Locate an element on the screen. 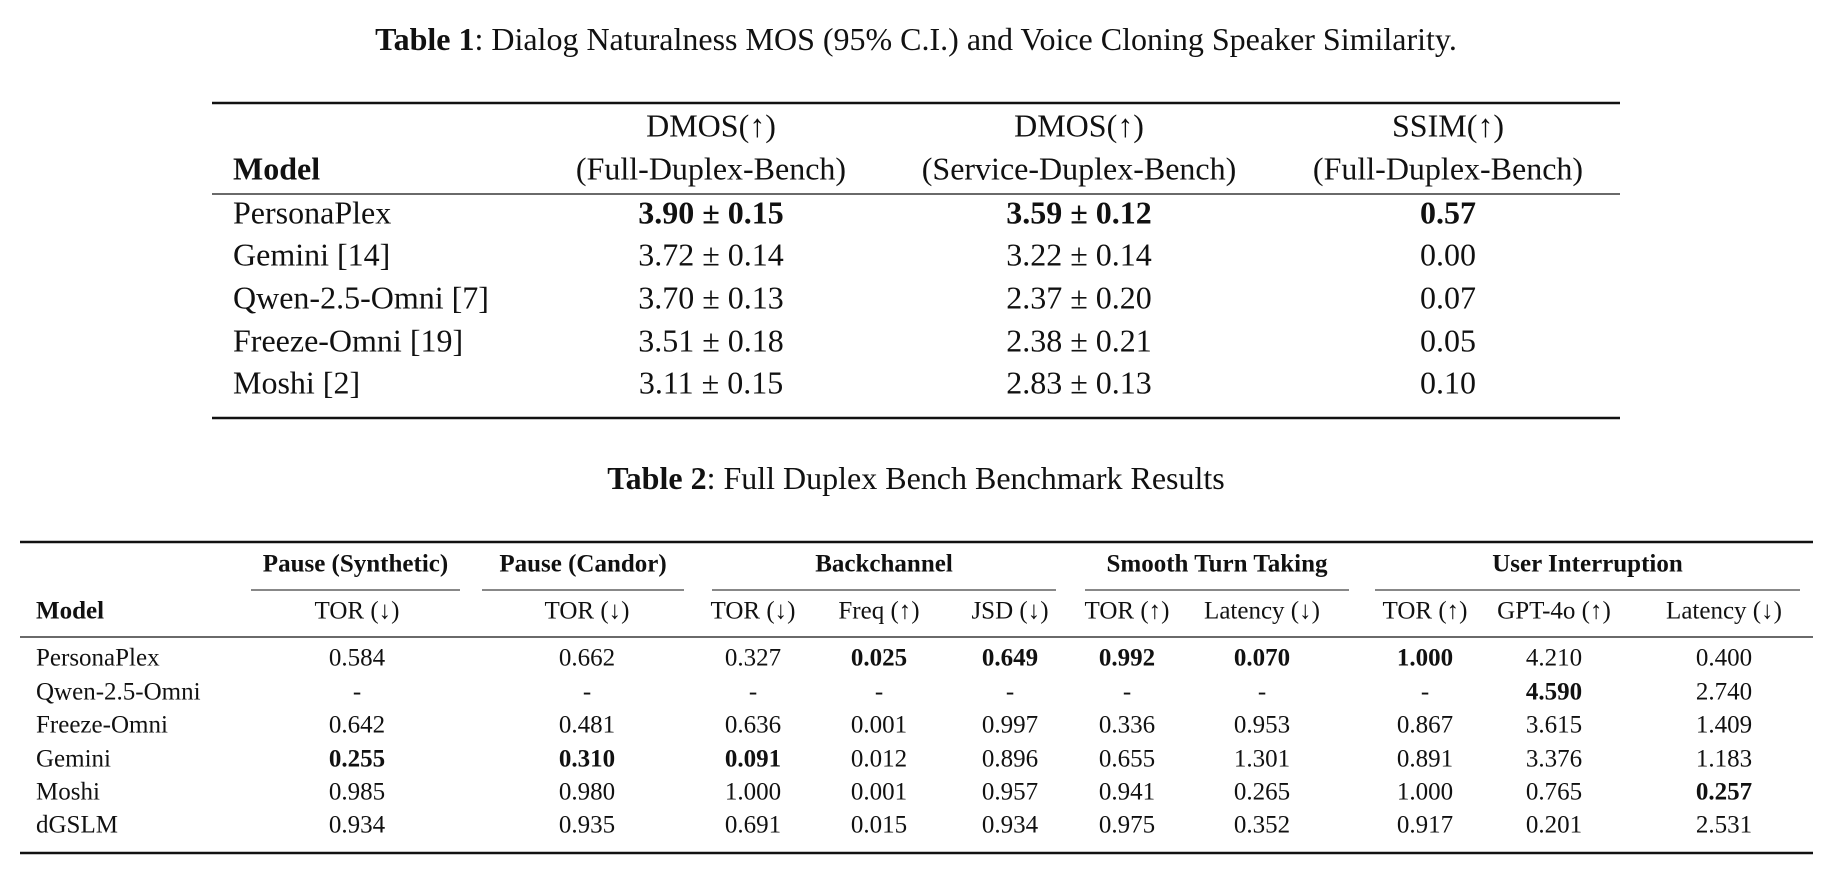 The width and height of the screenshot is (1830, 872). cell: 0.765 is located at coordinates (1554, 792).